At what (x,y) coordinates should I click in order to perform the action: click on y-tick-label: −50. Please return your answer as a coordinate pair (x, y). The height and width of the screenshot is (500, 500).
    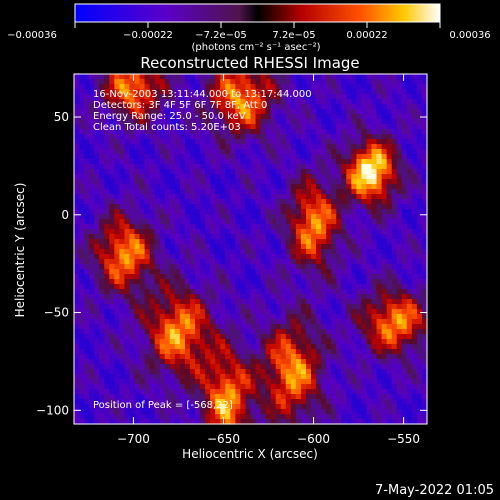
    Looking at the image, I should click on (56, 313).